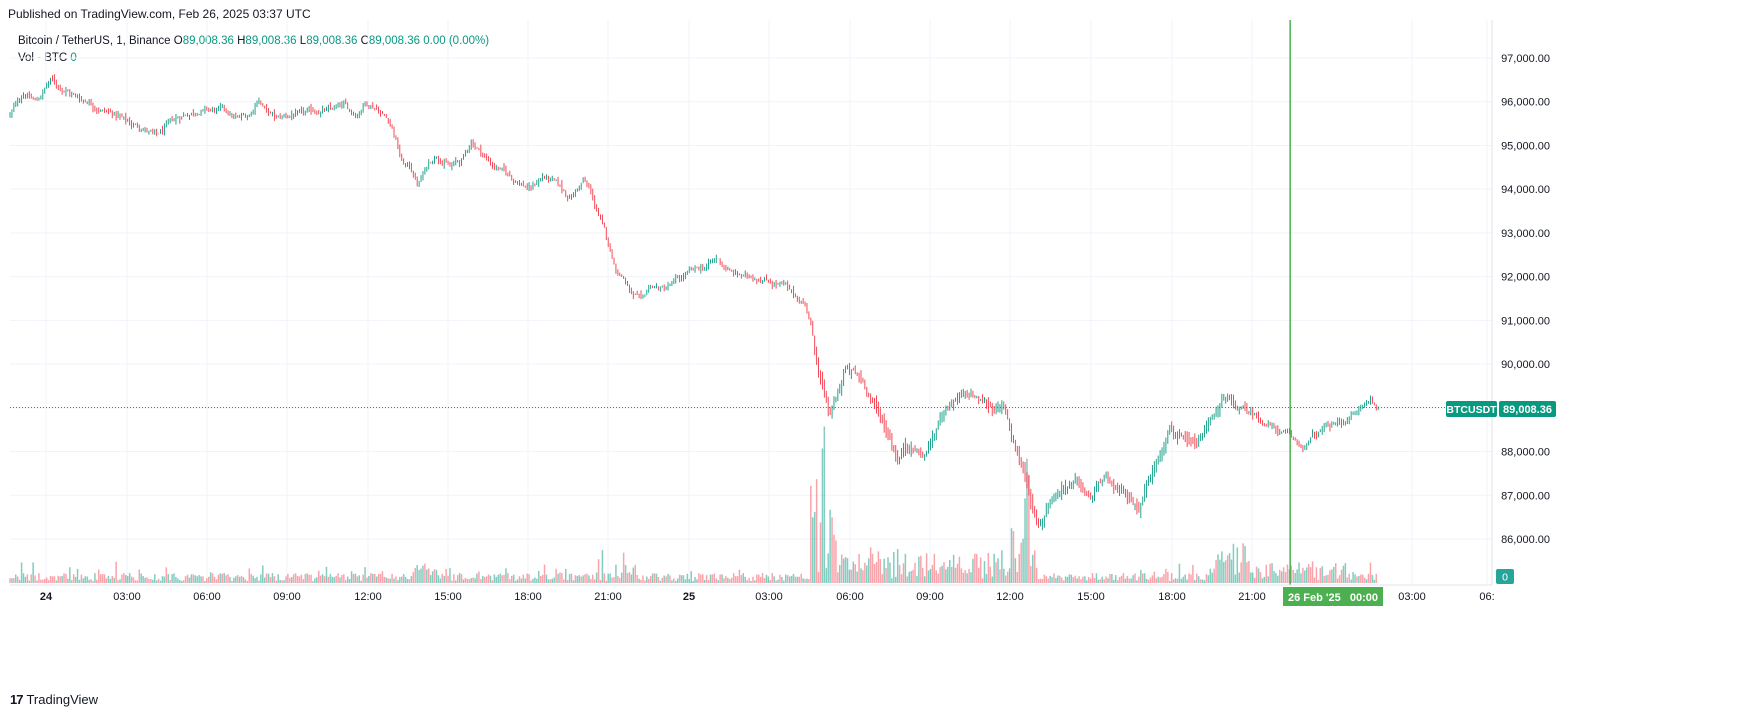 This screenshot has width=1755, height=716. Describe the element at coordinates (1525, 103) in the screenshot. I see `price-axis-label: 96,000.00` at that location.